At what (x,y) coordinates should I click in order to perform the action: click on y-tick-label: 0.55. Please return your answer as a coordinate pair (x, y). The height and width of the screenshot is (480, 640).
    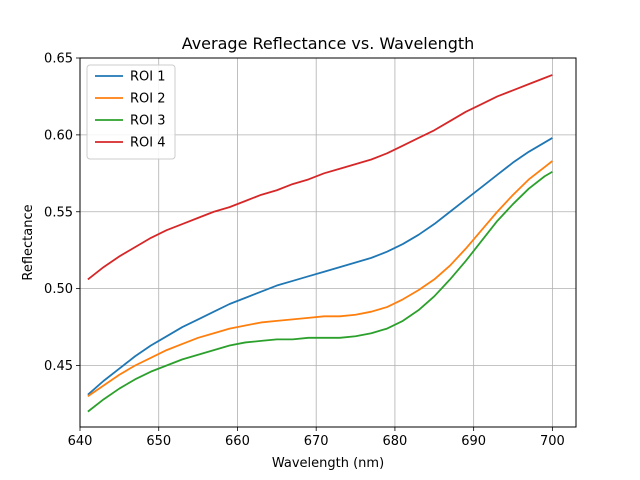
    Looking at the image, I should click on (58, 212).